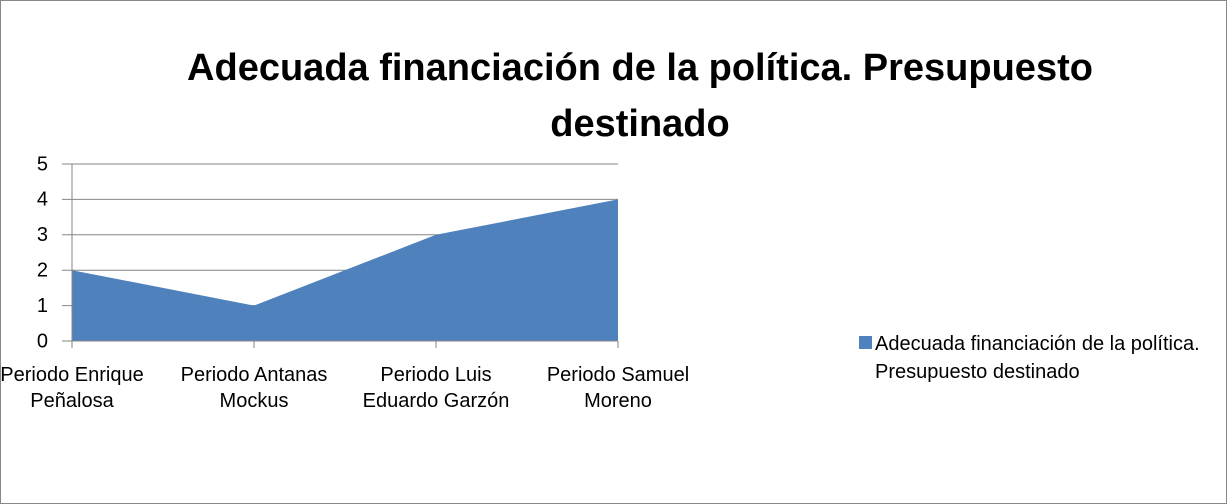 This screenshot has height=504, width=1227. Describe the element at coordinates (42, 270) in the screenshot. I see `y-tick-label: 2` at that location.